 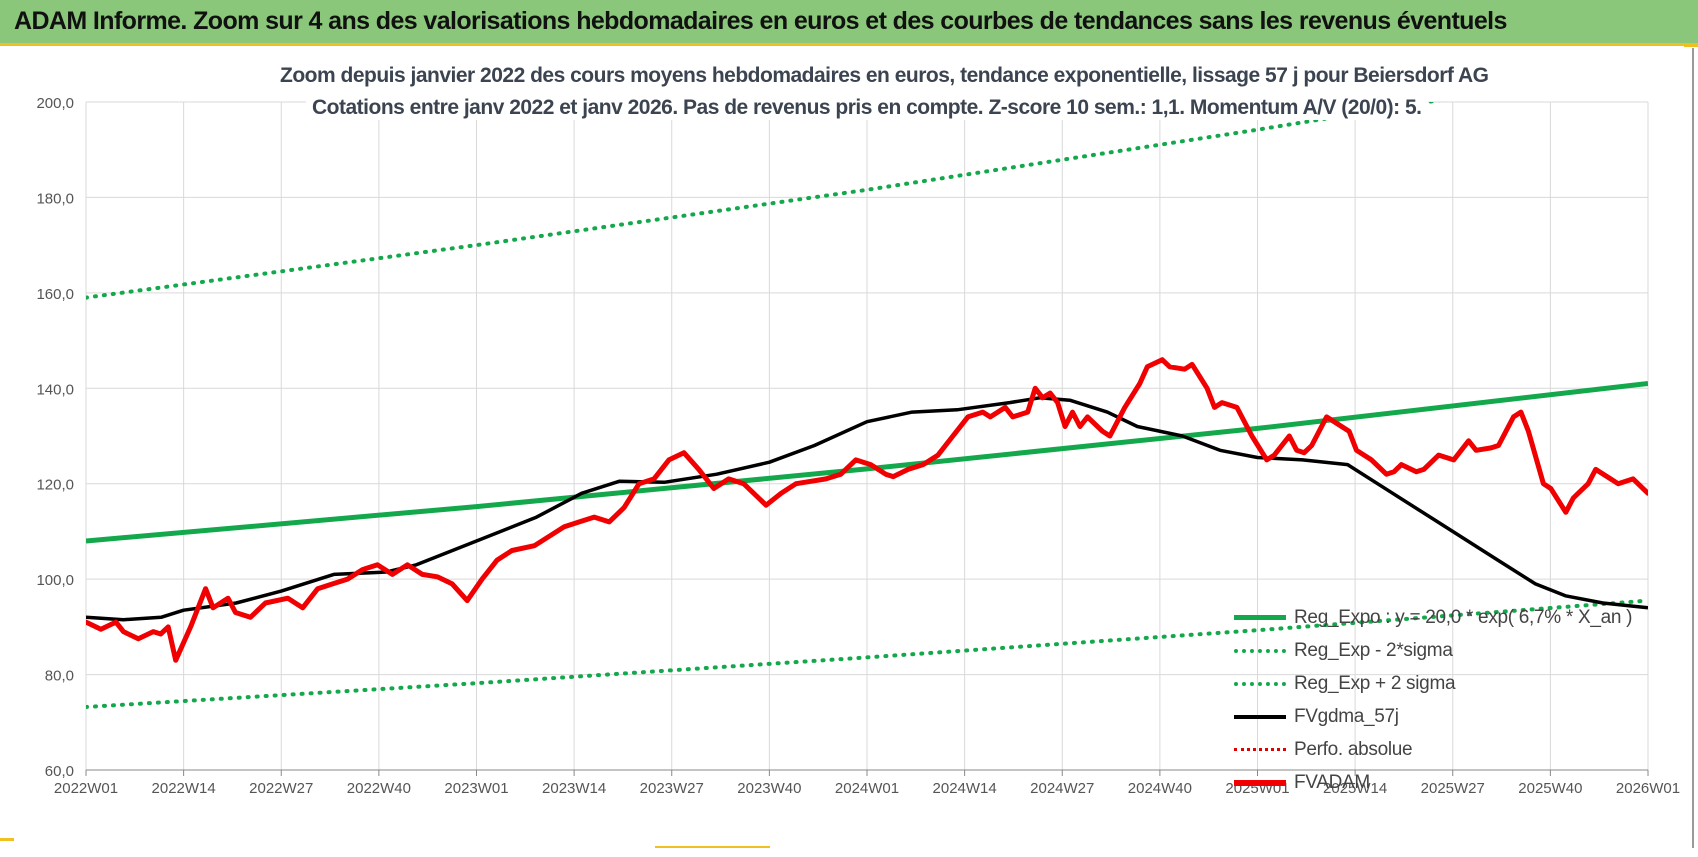 What do you see at coordinates (86, 788) in the screenshot?
I see `x-tick-label: 2022W01` at bounding box center [86, 788].